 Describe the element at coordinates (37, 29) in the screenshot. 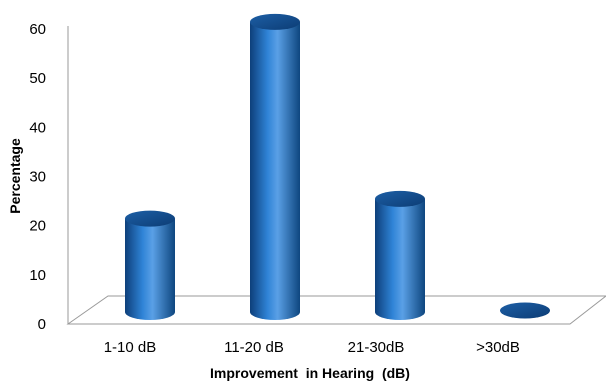

I see `y-tick-label: 60` at that location.